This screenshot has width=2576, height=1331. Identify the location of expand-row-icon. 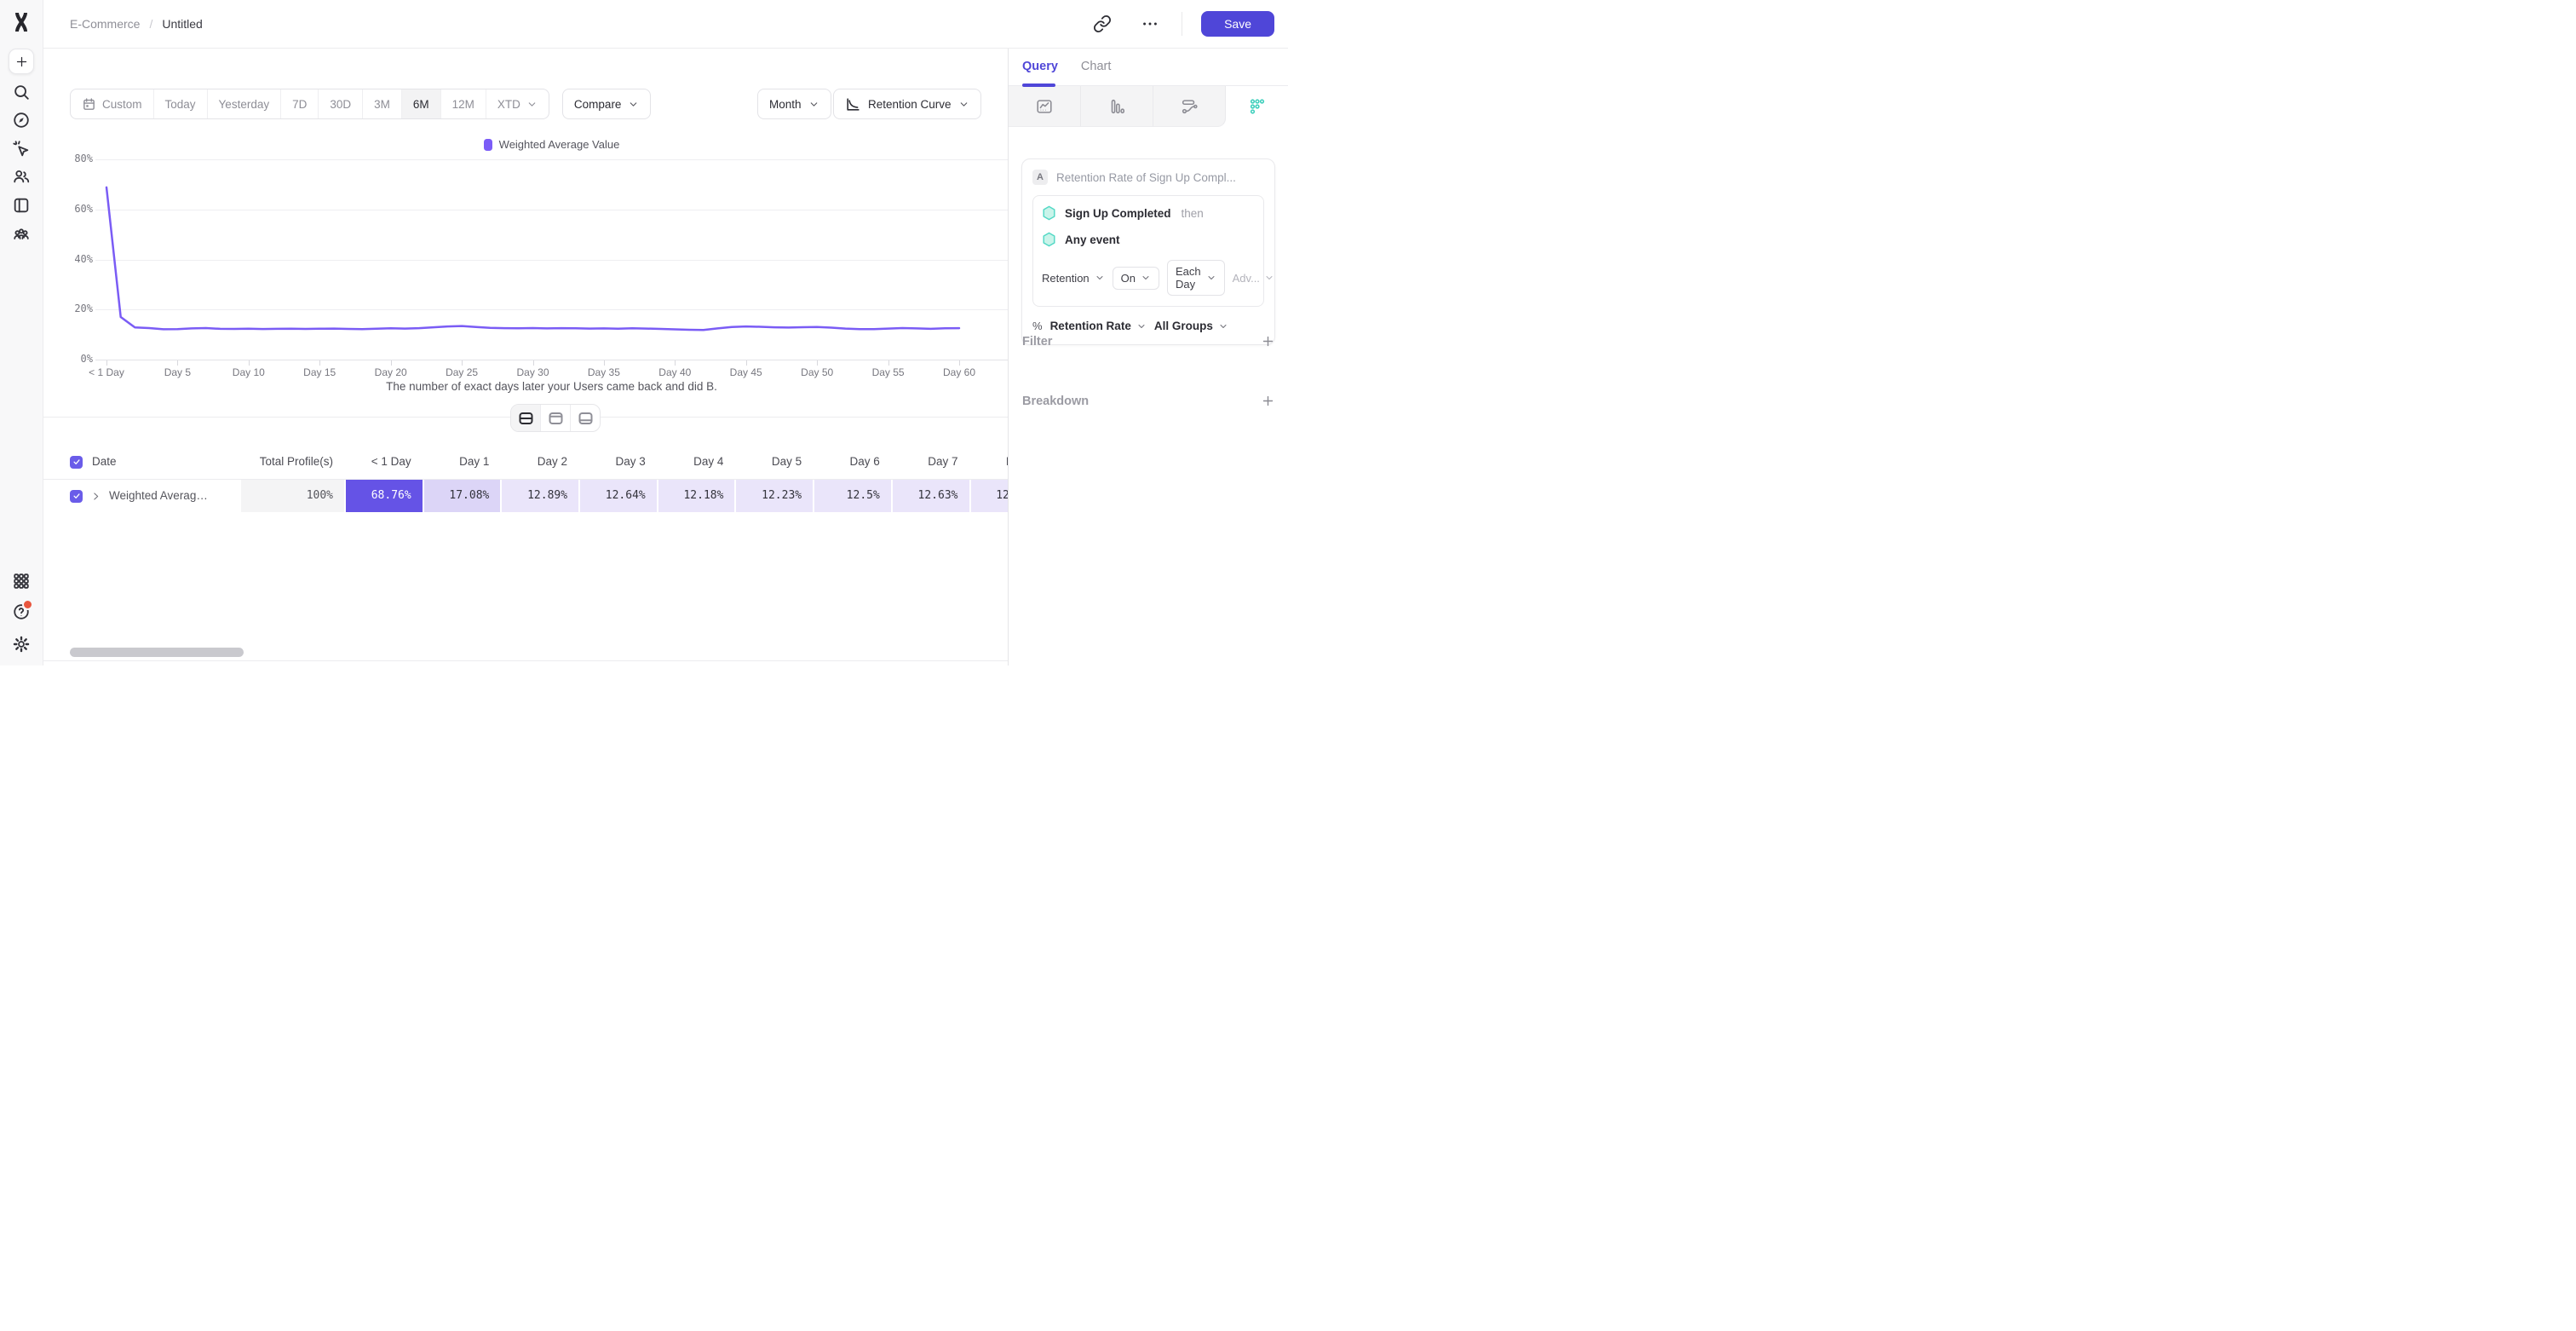
(96, 497).